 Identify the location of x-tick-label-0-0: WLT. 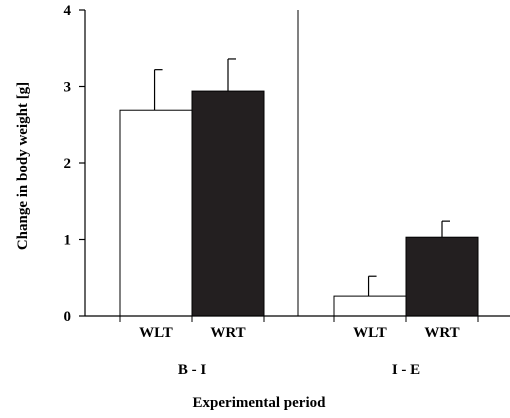
(156, 333).